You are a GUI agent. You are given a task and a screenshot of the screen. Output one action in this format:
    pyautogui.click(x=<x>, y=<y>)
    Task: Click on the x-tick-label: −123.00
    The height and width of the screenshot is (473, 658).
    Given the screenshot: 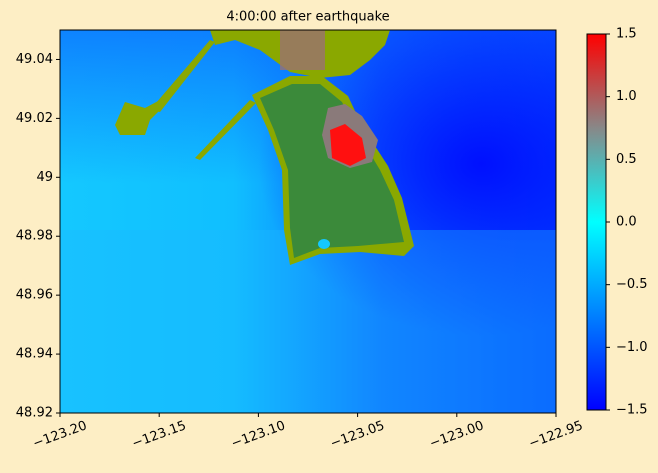 What is the action you would take?
    pyautogui.click(x=457, y=434)
    